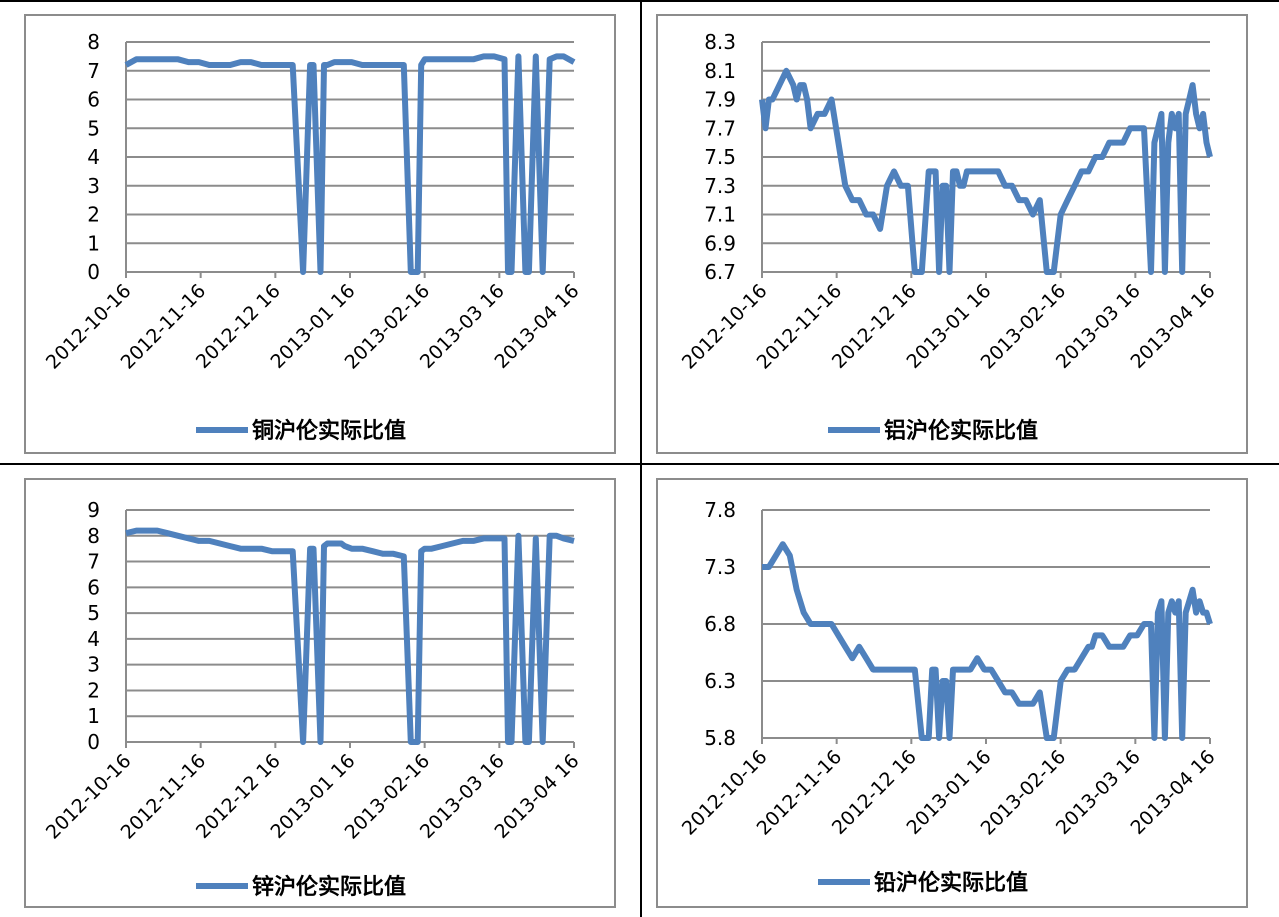  What do you see at coordinates (720, 42) in the screenshot?
I see `y-tick-label: 8.3` at bounding box center [720, 42].